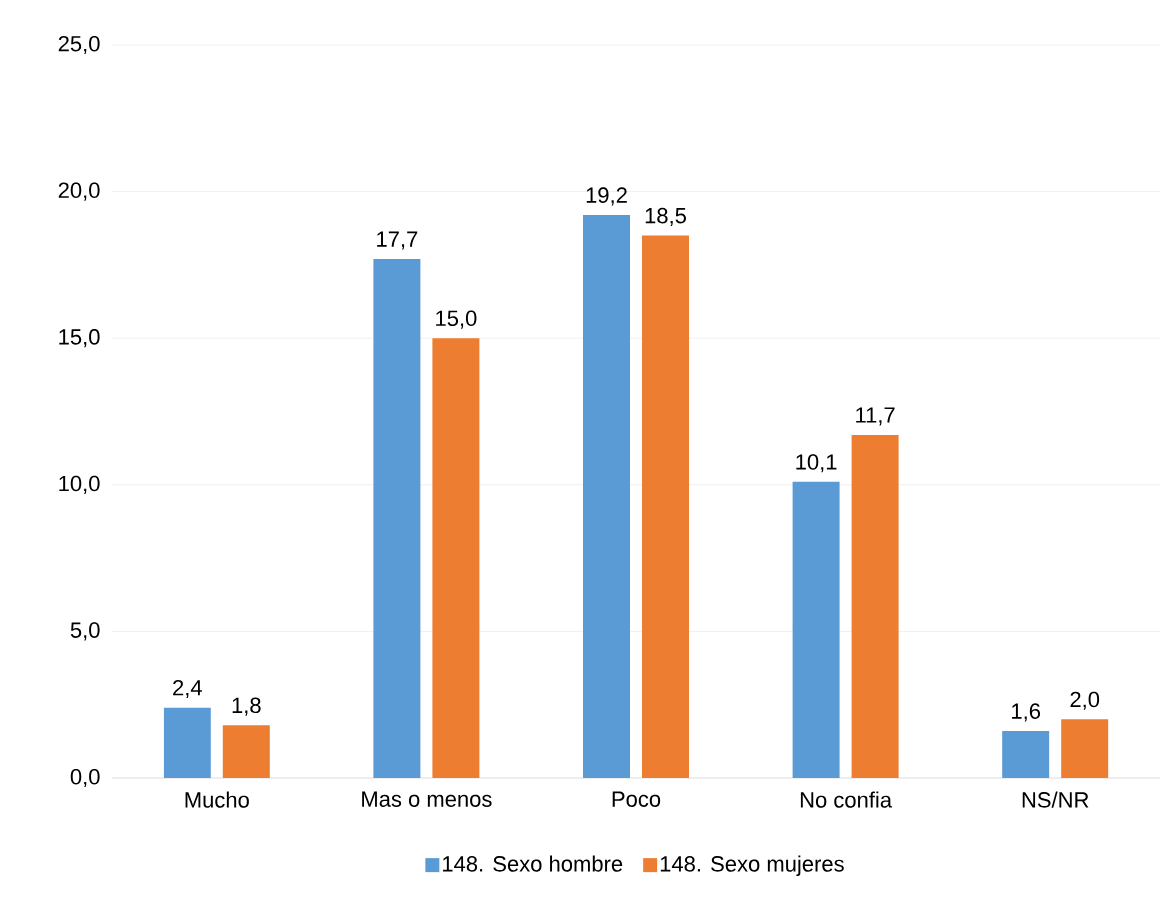 This screenshot has height=919, width=1174. Describe the element at coordinates (816, 463) in the screenshot. I see `data-label: 10,1` at that location.